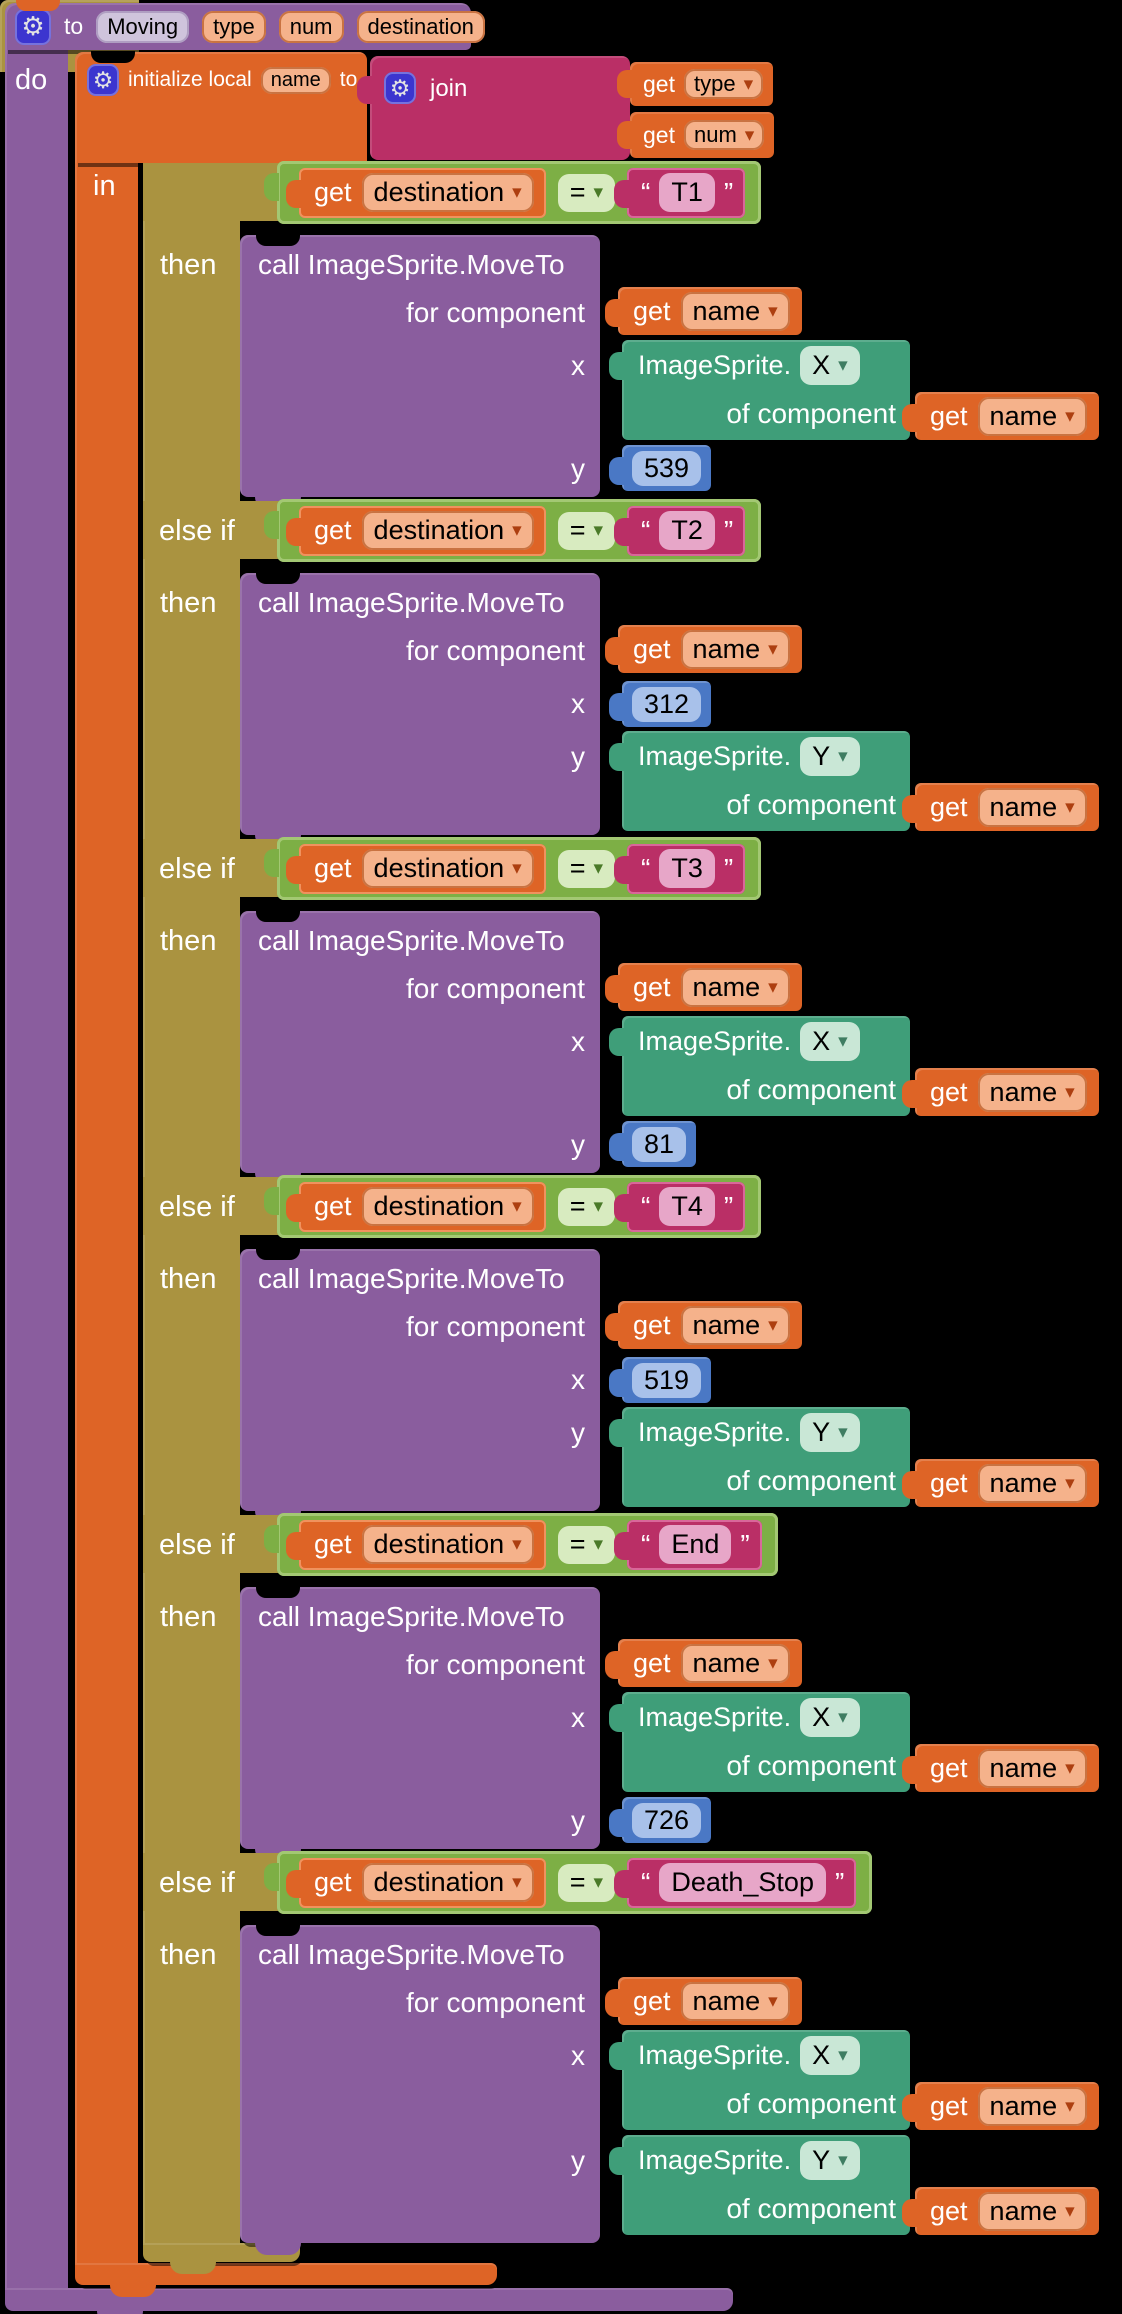 The image size is (1122, 2314). What do you see at coordinates (234, 26) in the screenshot?
I see `param-type: type` at bounding box center [234, 26].